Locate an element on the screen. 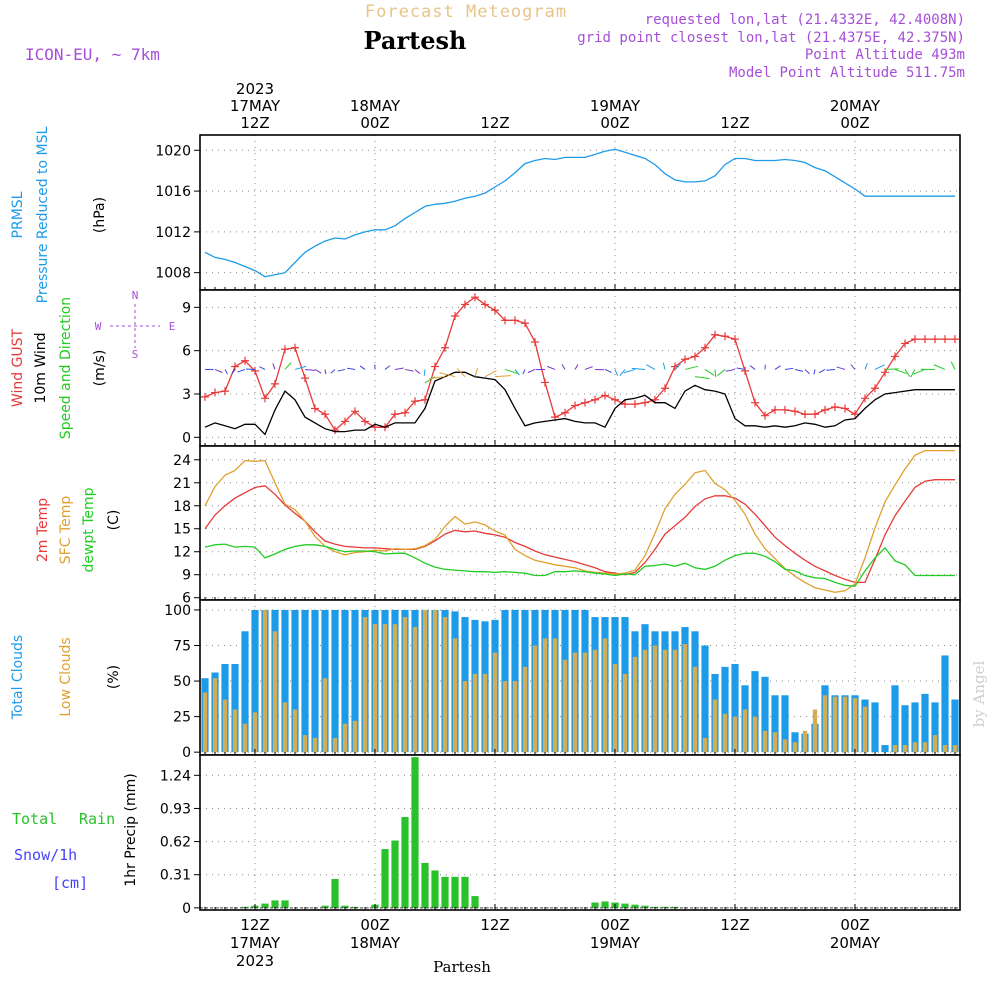  clouds-panel: 0 25 50 75 100 is located at coordinates (562, 680).